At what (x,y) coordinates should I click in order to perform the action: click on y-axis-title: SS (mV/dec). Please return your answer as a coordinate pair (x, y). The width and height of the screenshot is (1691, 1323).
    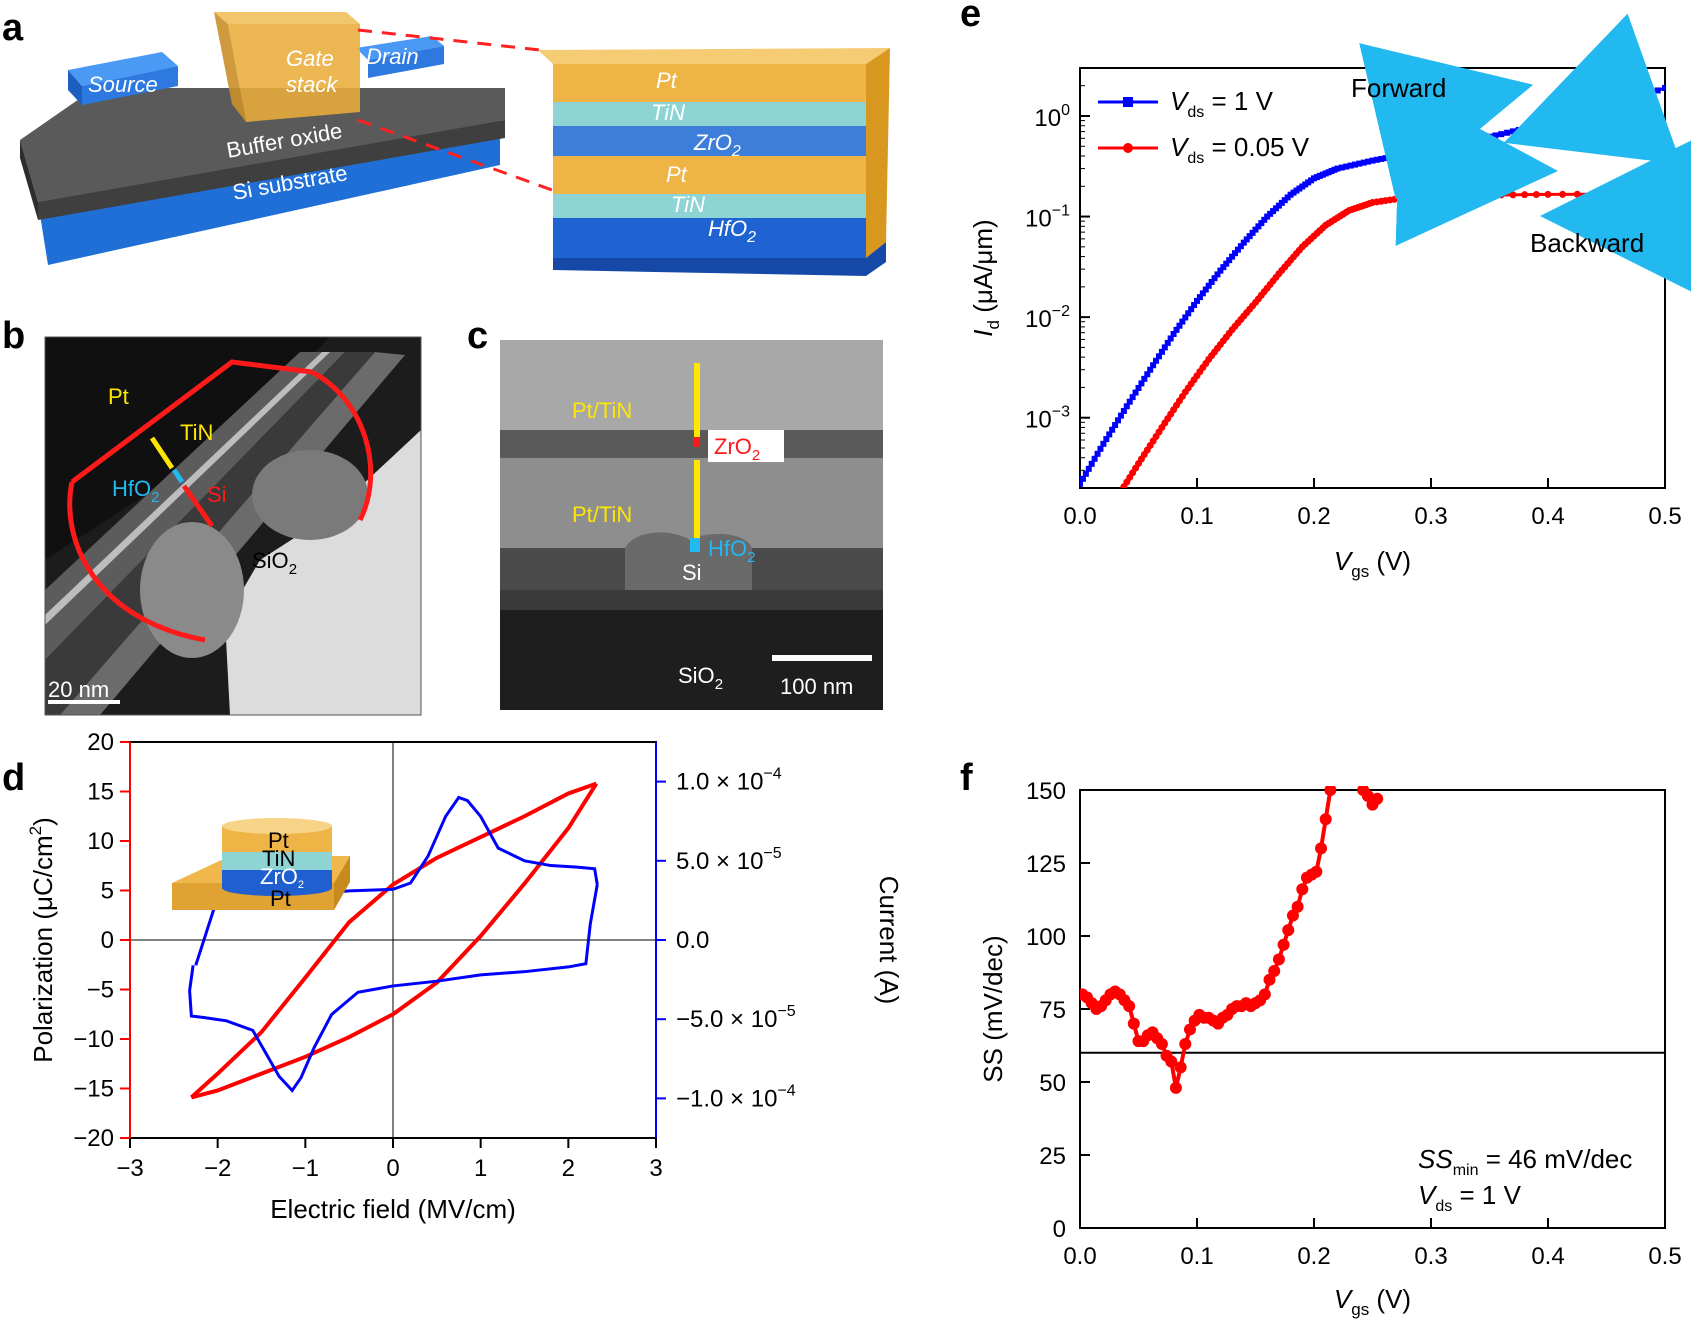
    Looking at the image, I should click on (993, 1008).